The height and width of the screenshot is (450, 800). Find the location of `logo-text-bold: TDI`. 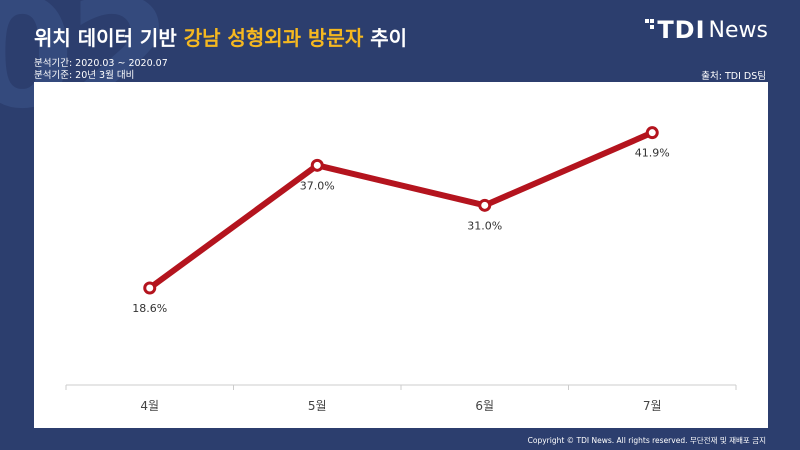

logo-text-bold: TDI is located at coordinates (681, 30).